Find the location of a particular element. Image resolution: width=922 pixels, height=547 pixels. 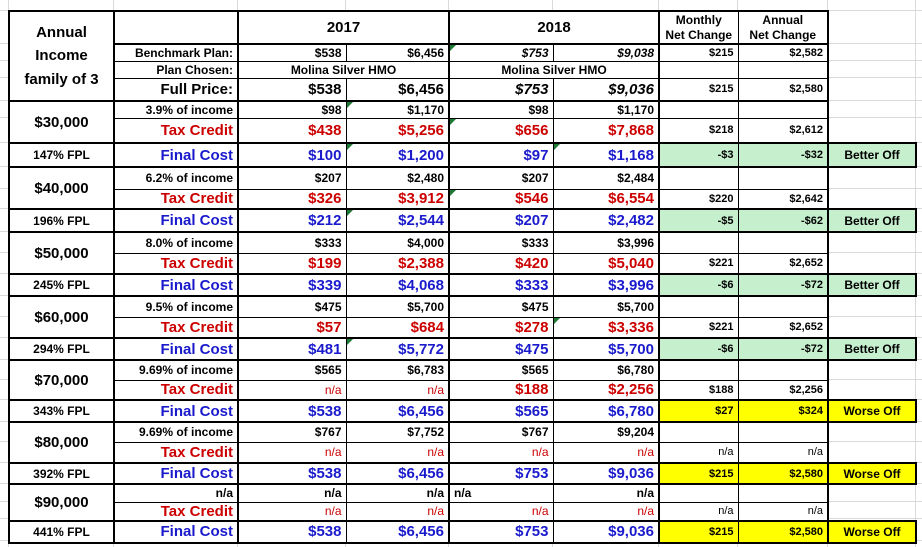

tax-credit-value-cell: $199 is located at coordinates (291, 263).